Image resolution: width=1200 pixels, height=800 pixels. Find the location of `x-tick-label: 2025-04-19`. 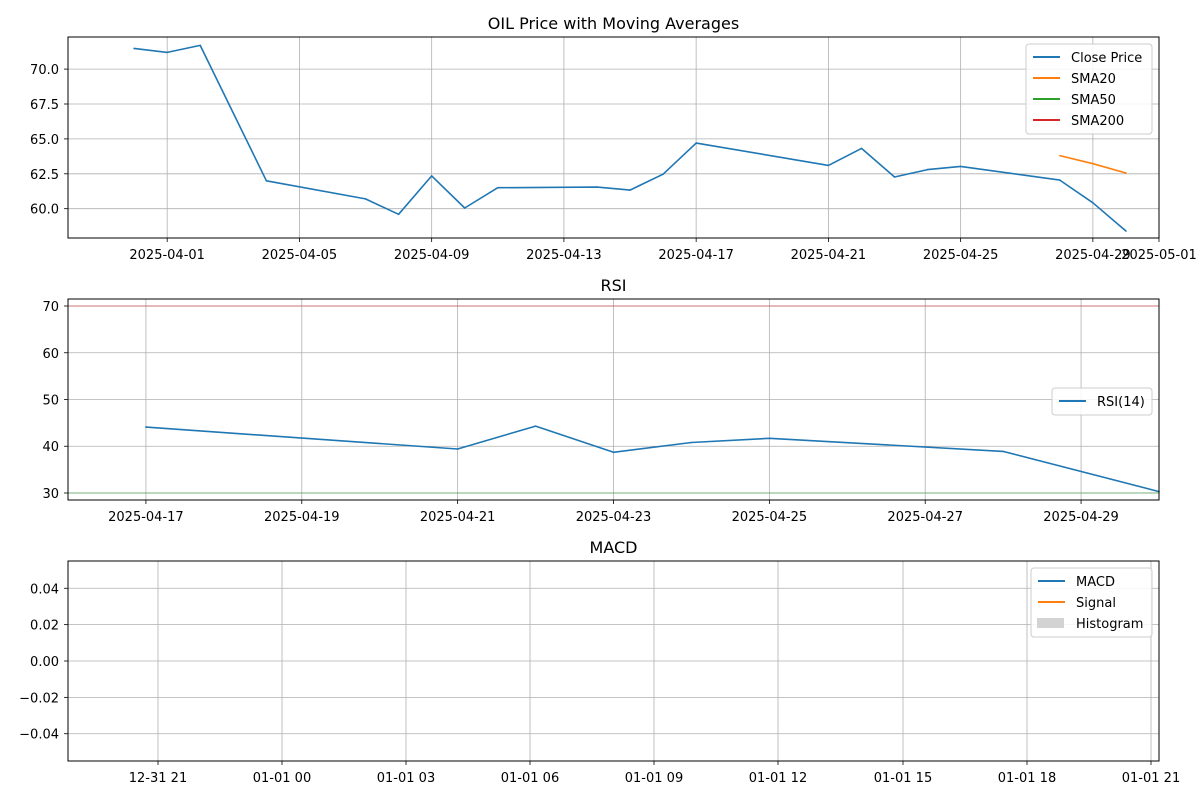

x-tick-label: 2025-04-19 is located at coordinates (302, 517).